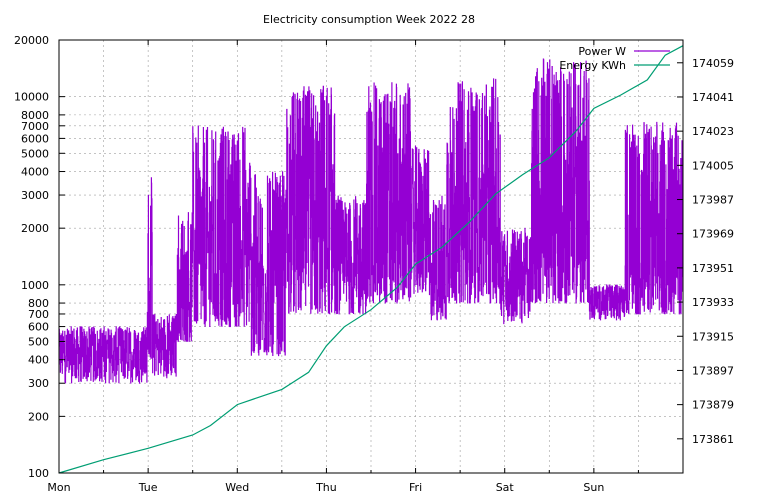 The width and height of the screenshot is (768, 500). What do you see at coordinates (35, 285) in the screenshot?
I see `y-left-tick-label: 1000` at bounding box center [35, 285].